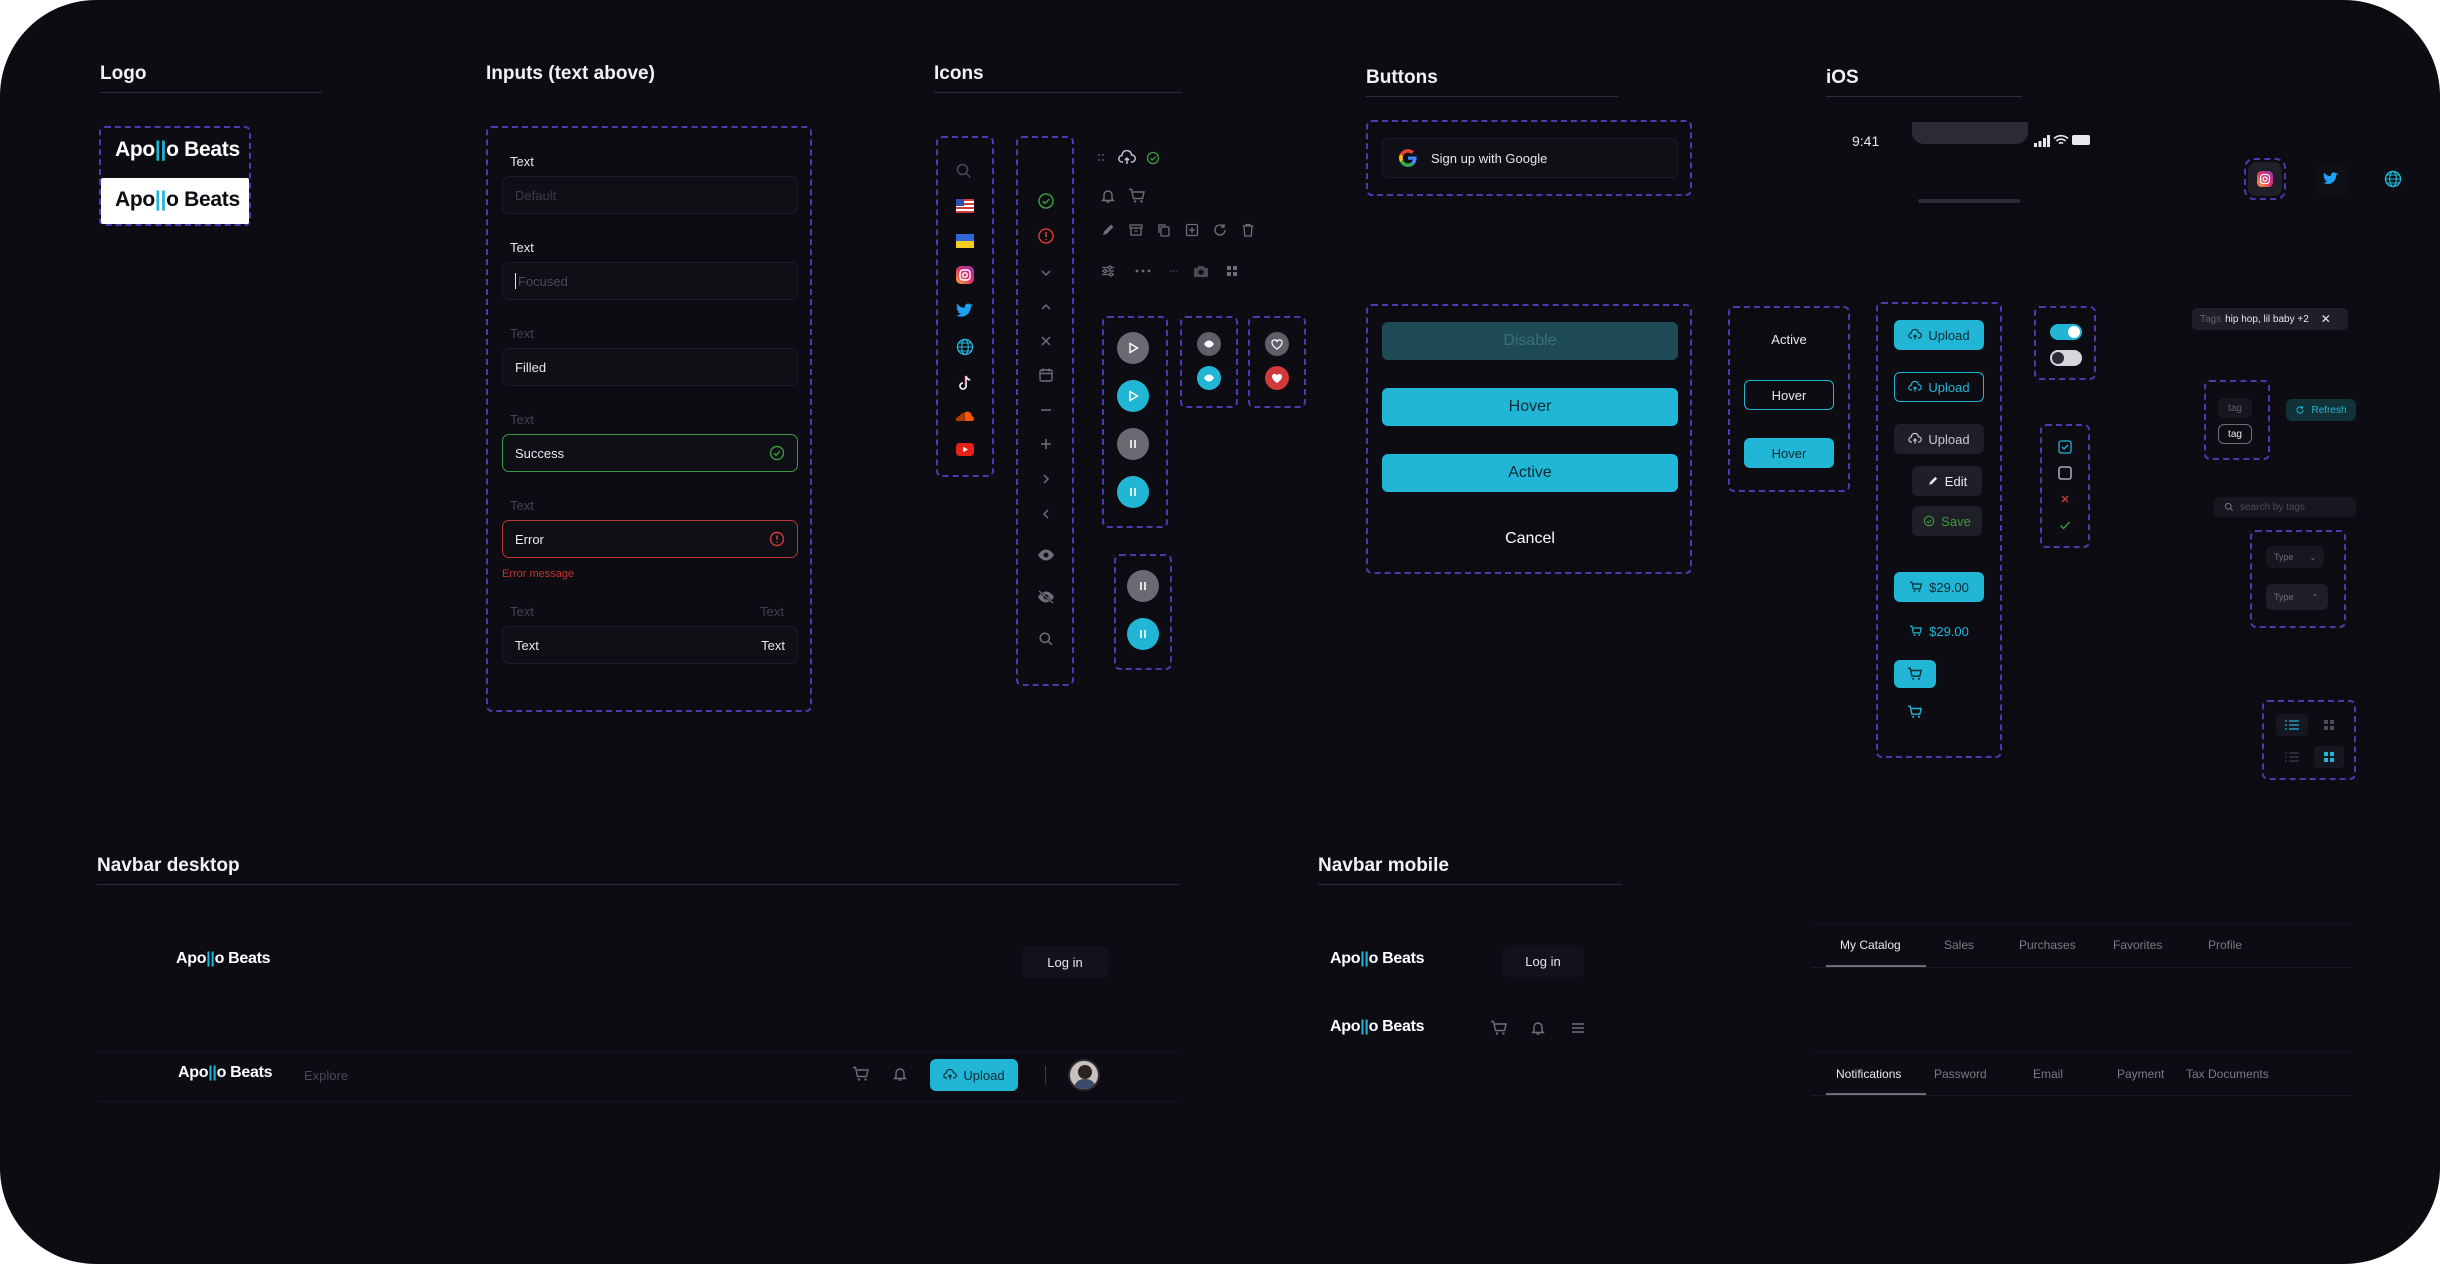  Describe the element at coordinates (2066, 358) in the screenshot. I see `toggle-off` at that location.